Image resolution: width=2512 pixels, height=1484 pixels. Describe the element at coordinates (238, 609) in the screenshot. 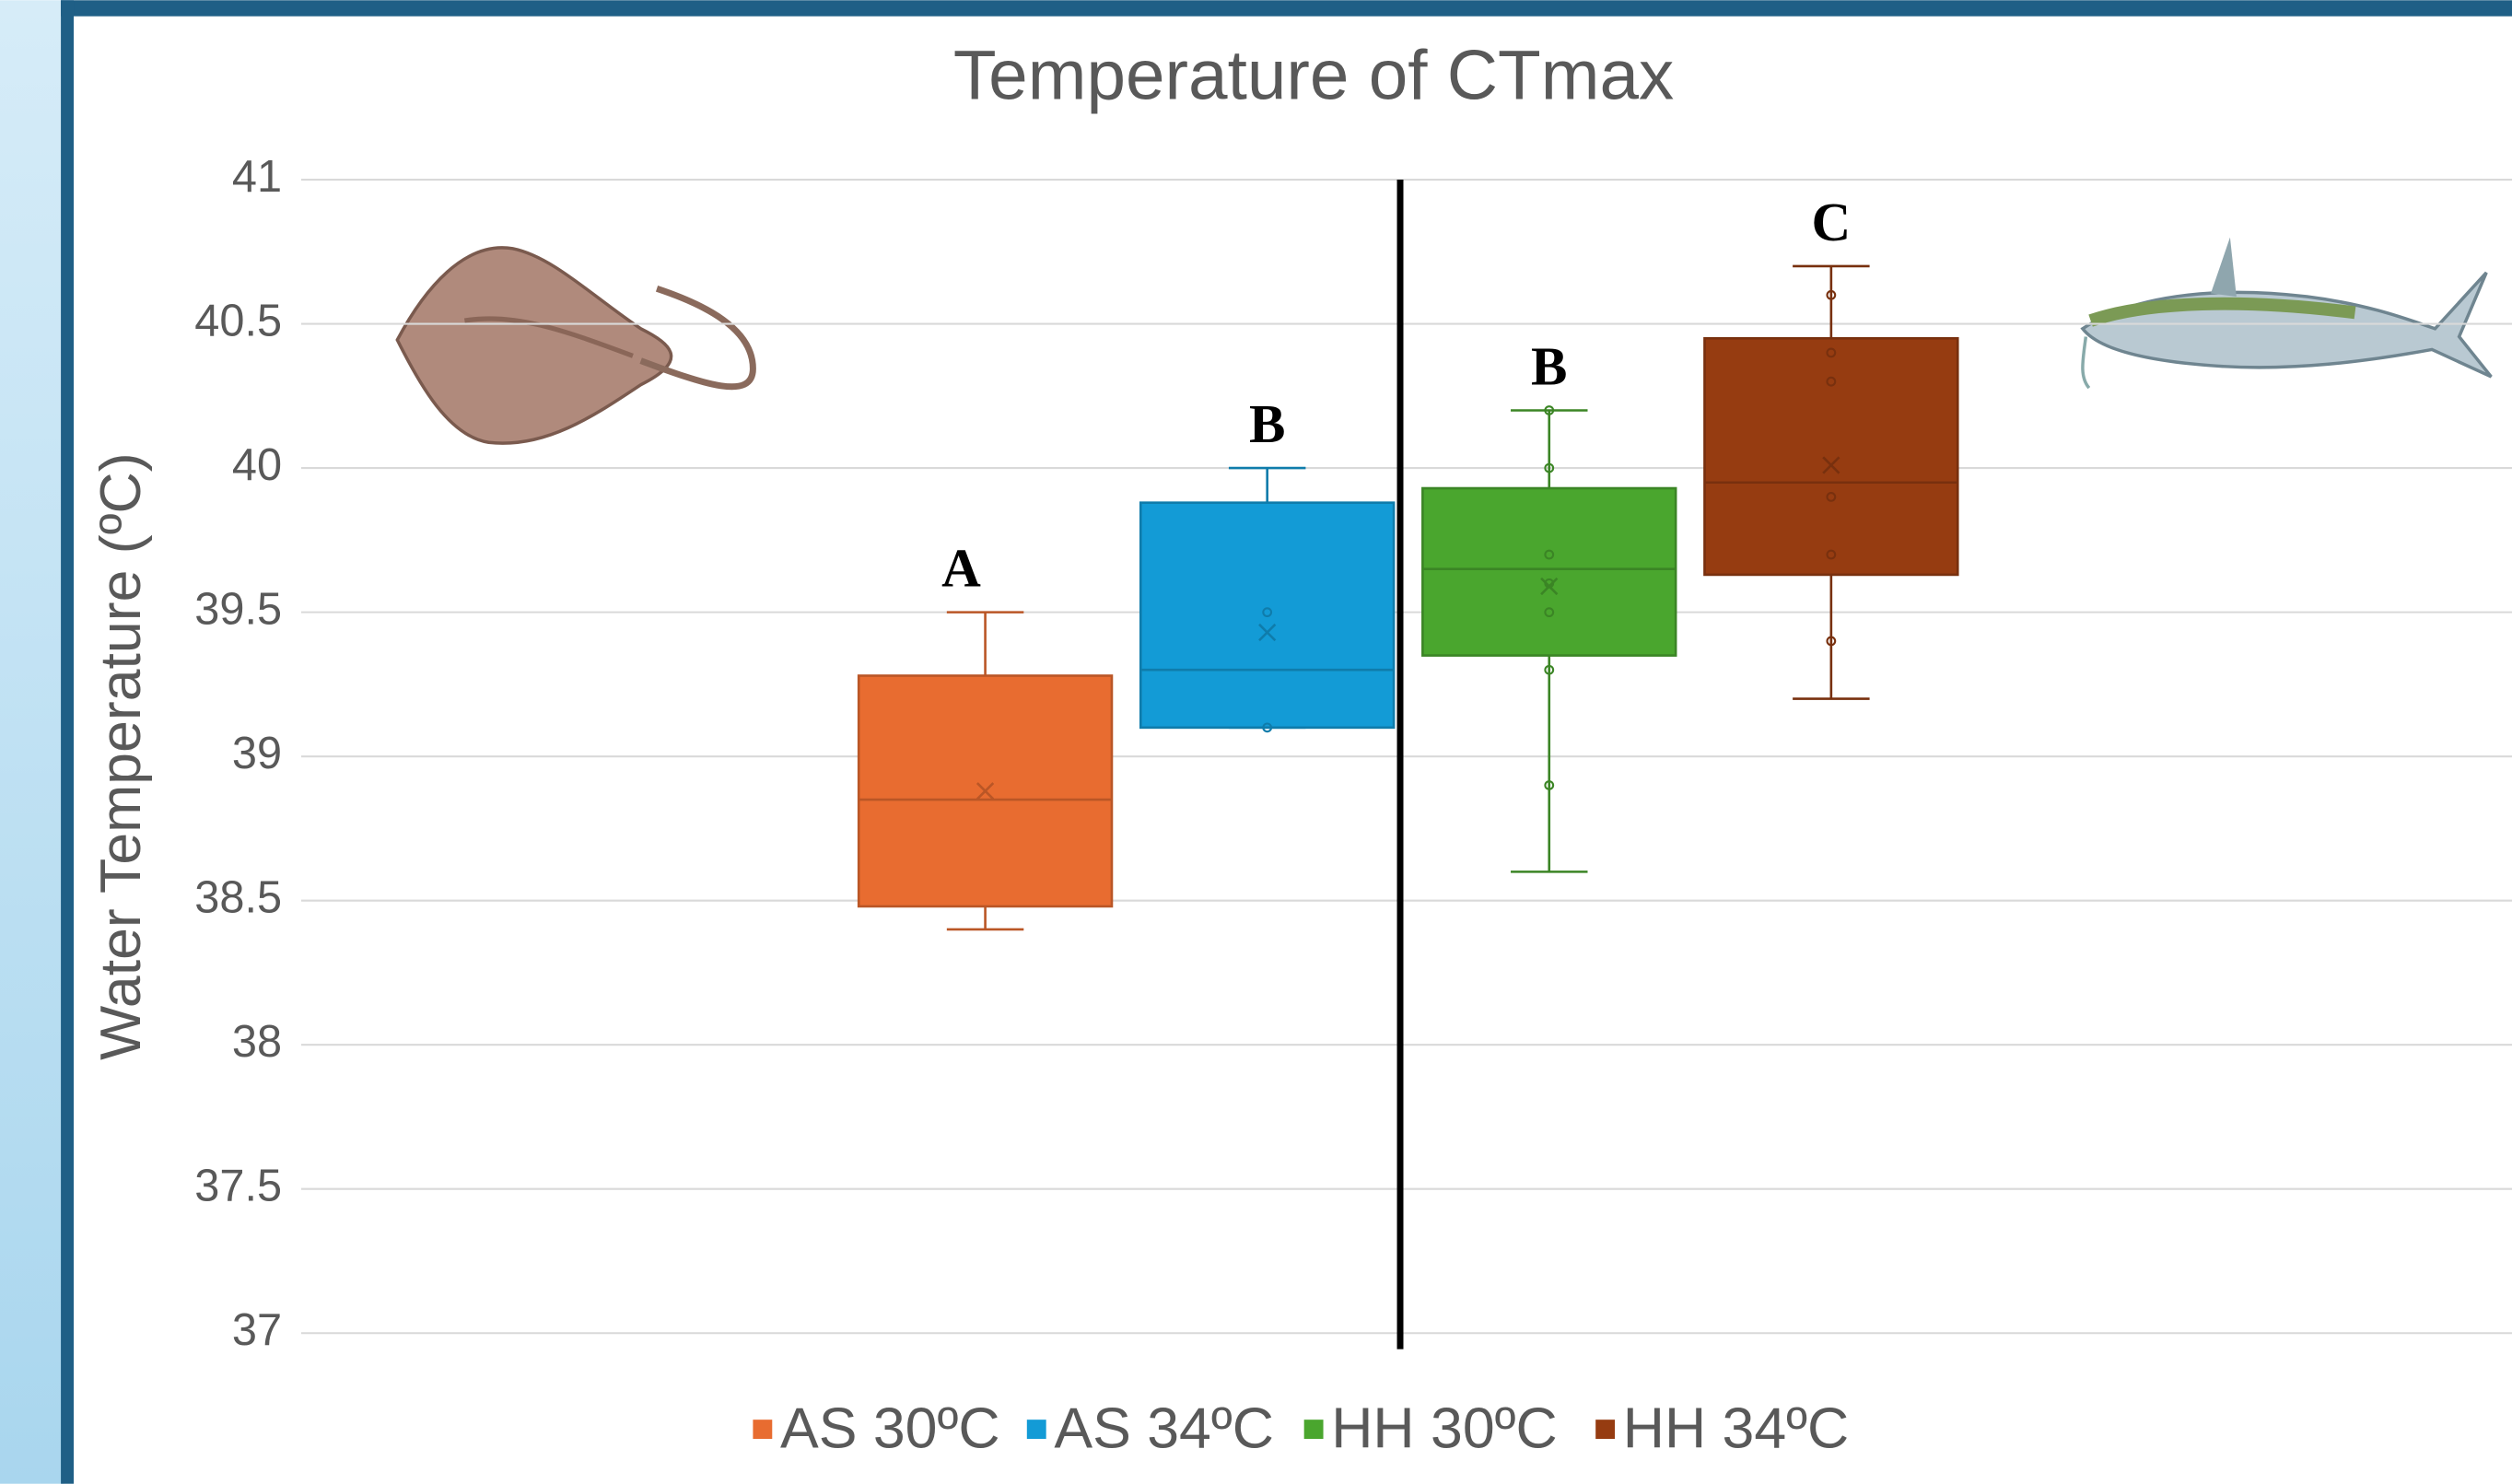

I see `y-tick-label: 39.5` at that location.